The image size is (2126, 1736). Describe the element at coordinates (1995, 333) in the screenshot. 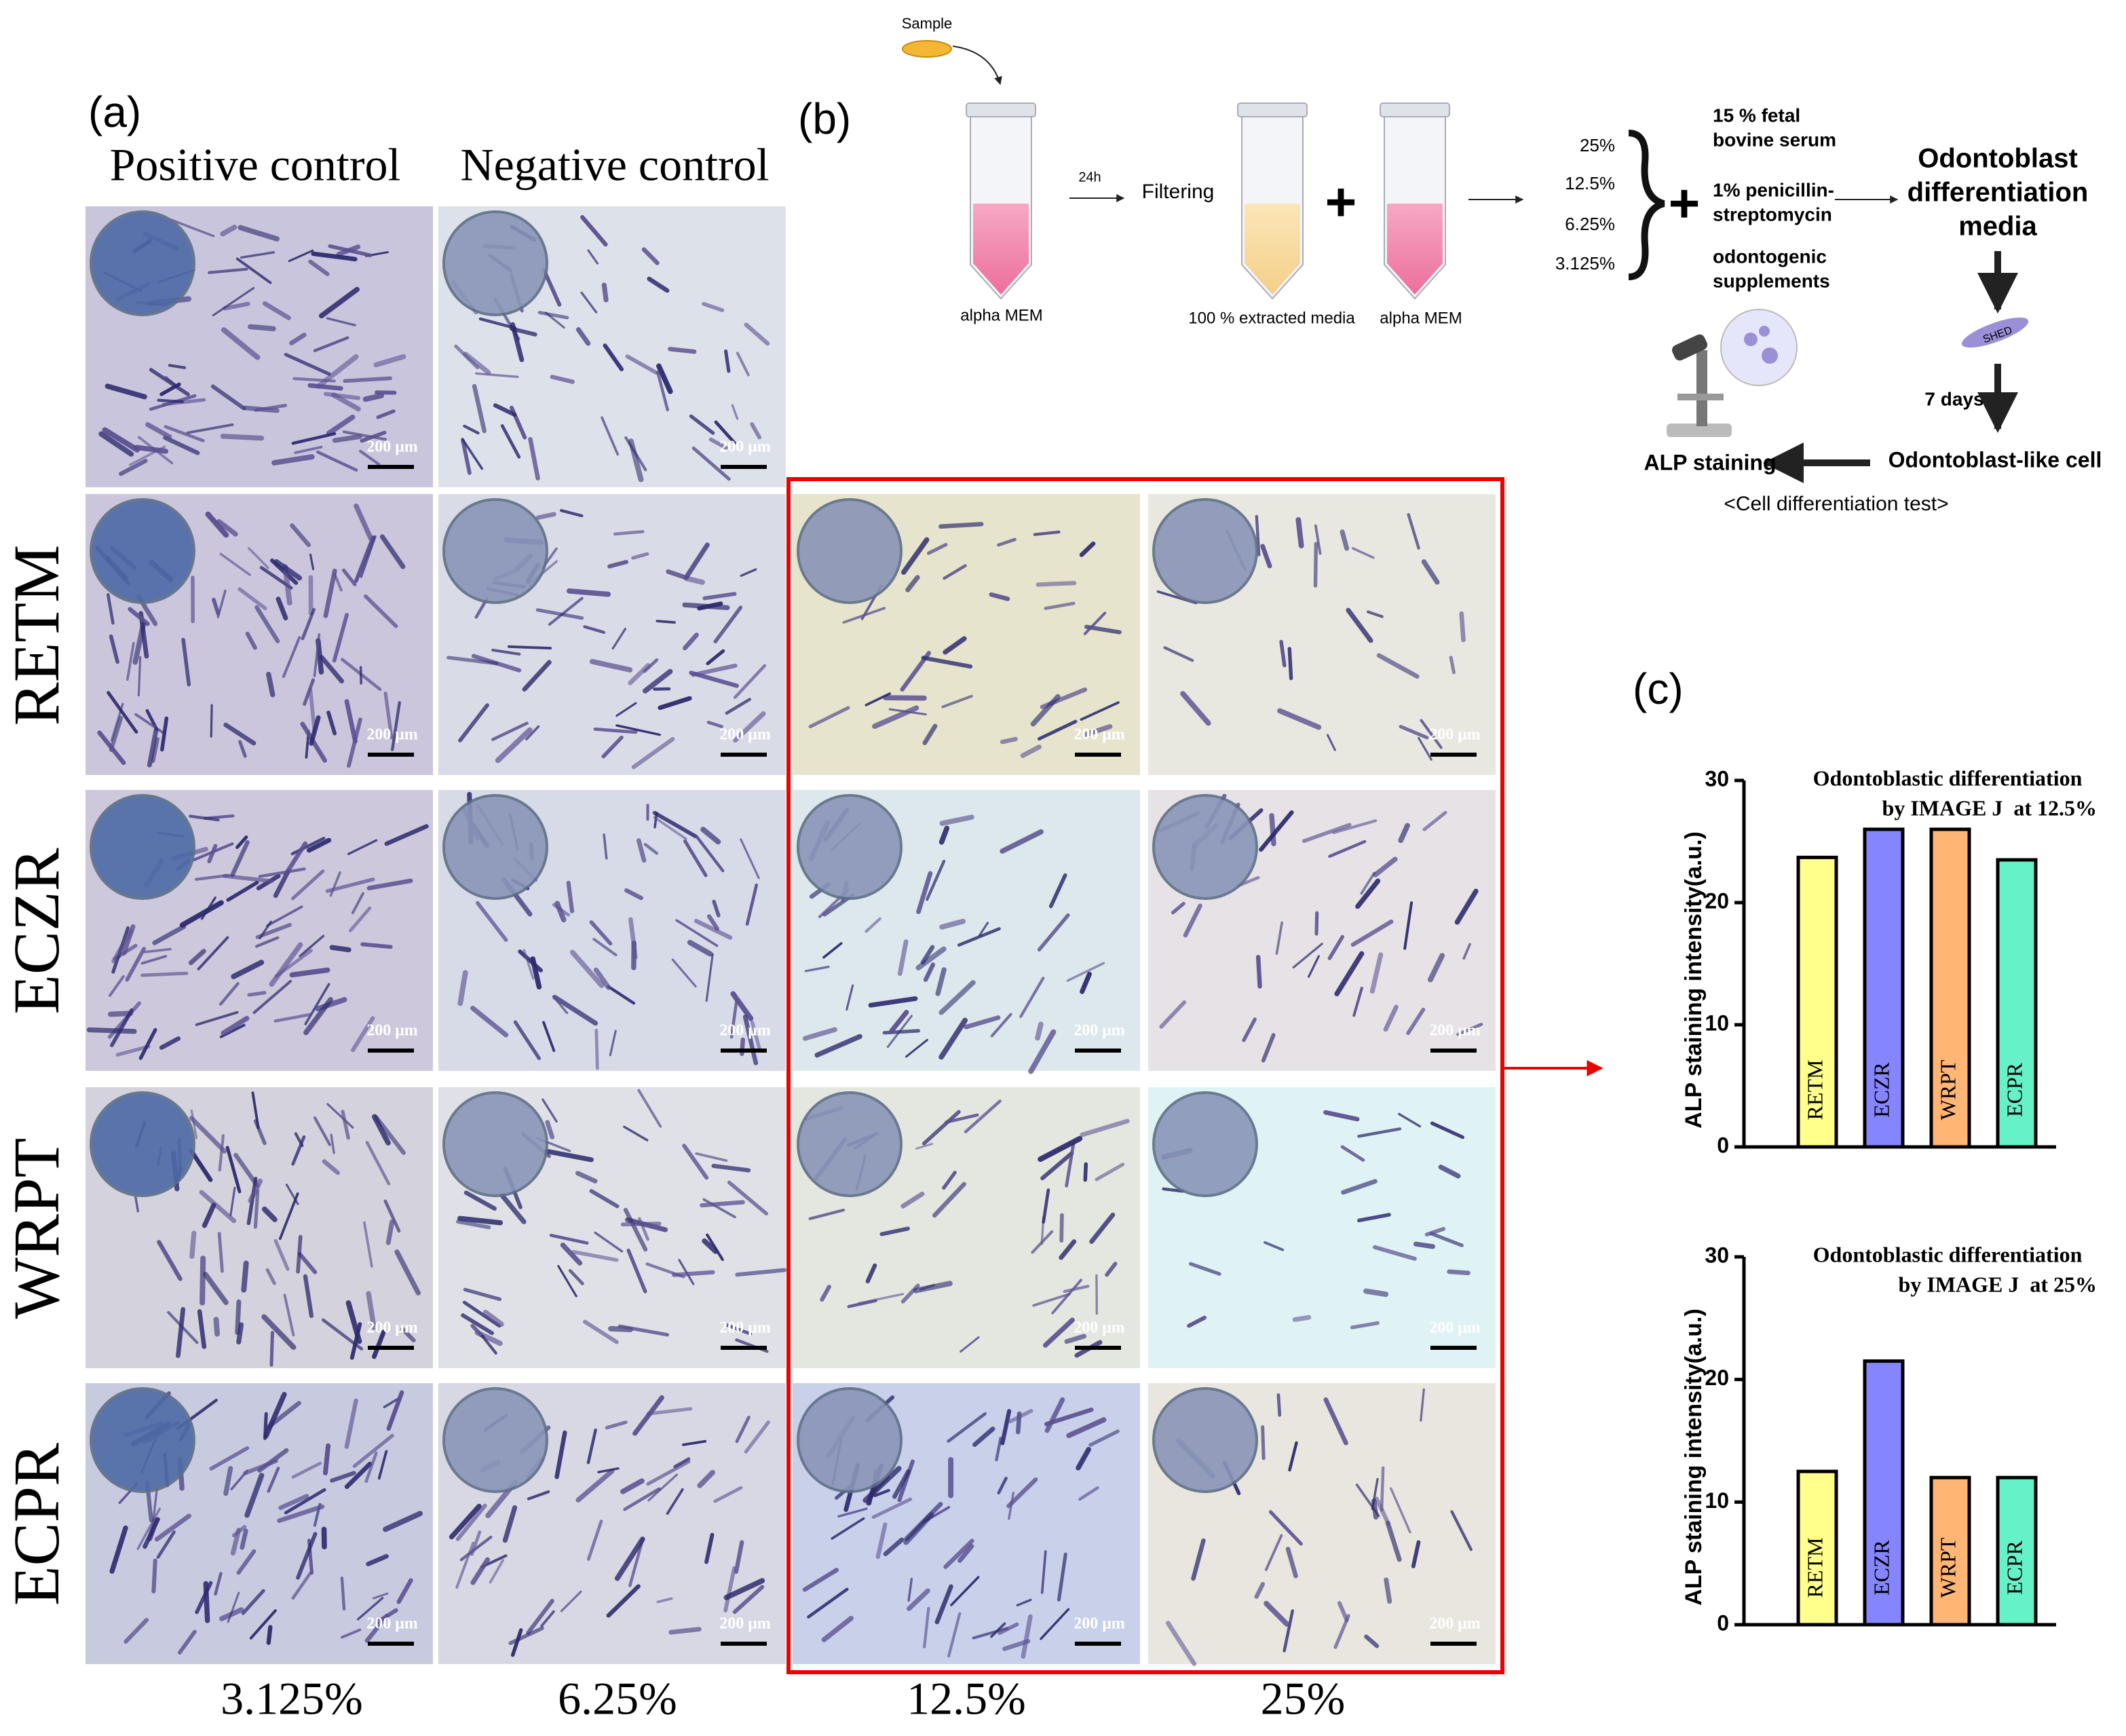

I see `cell-icon` at that location.